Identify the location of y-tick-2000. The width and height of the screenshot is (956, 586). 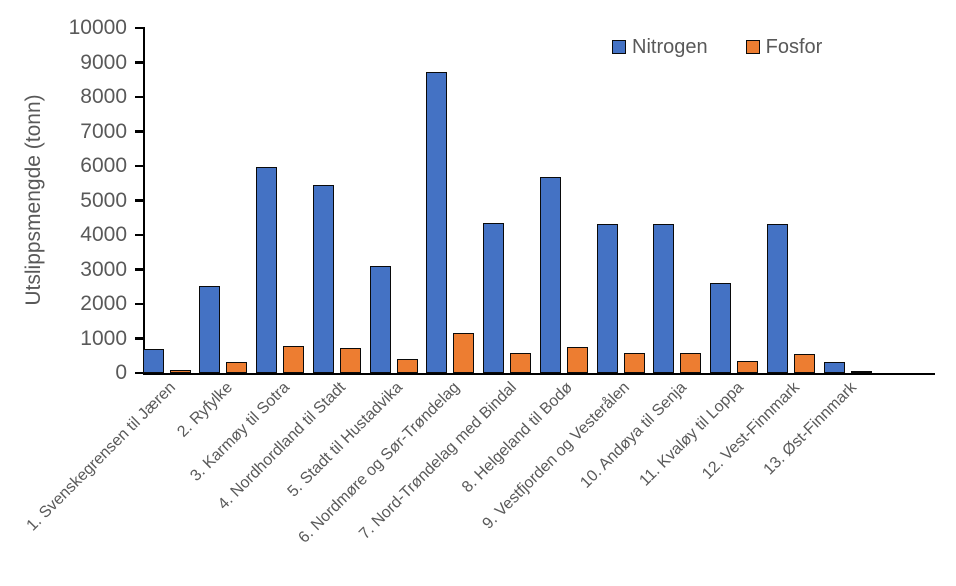
(139, 304).